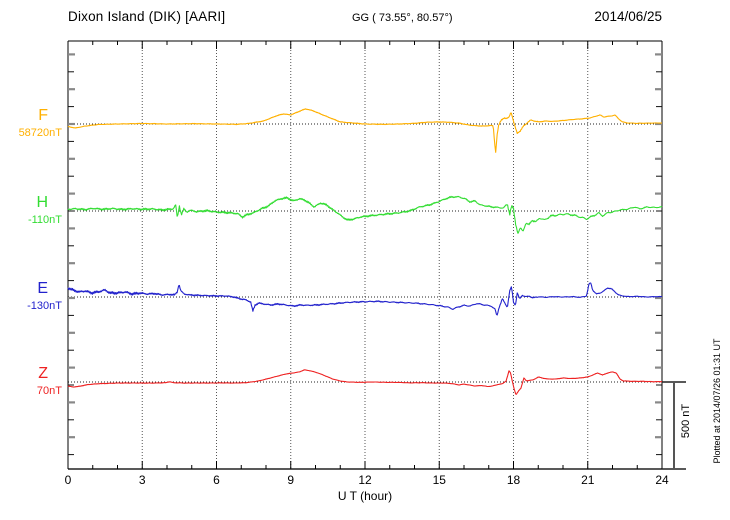 The width and height of the screenshot is (730, 520). Describe the element at coordinates (513, 480) in the screenshot. I see `xaxis-tick-label-18: 18` at that location.